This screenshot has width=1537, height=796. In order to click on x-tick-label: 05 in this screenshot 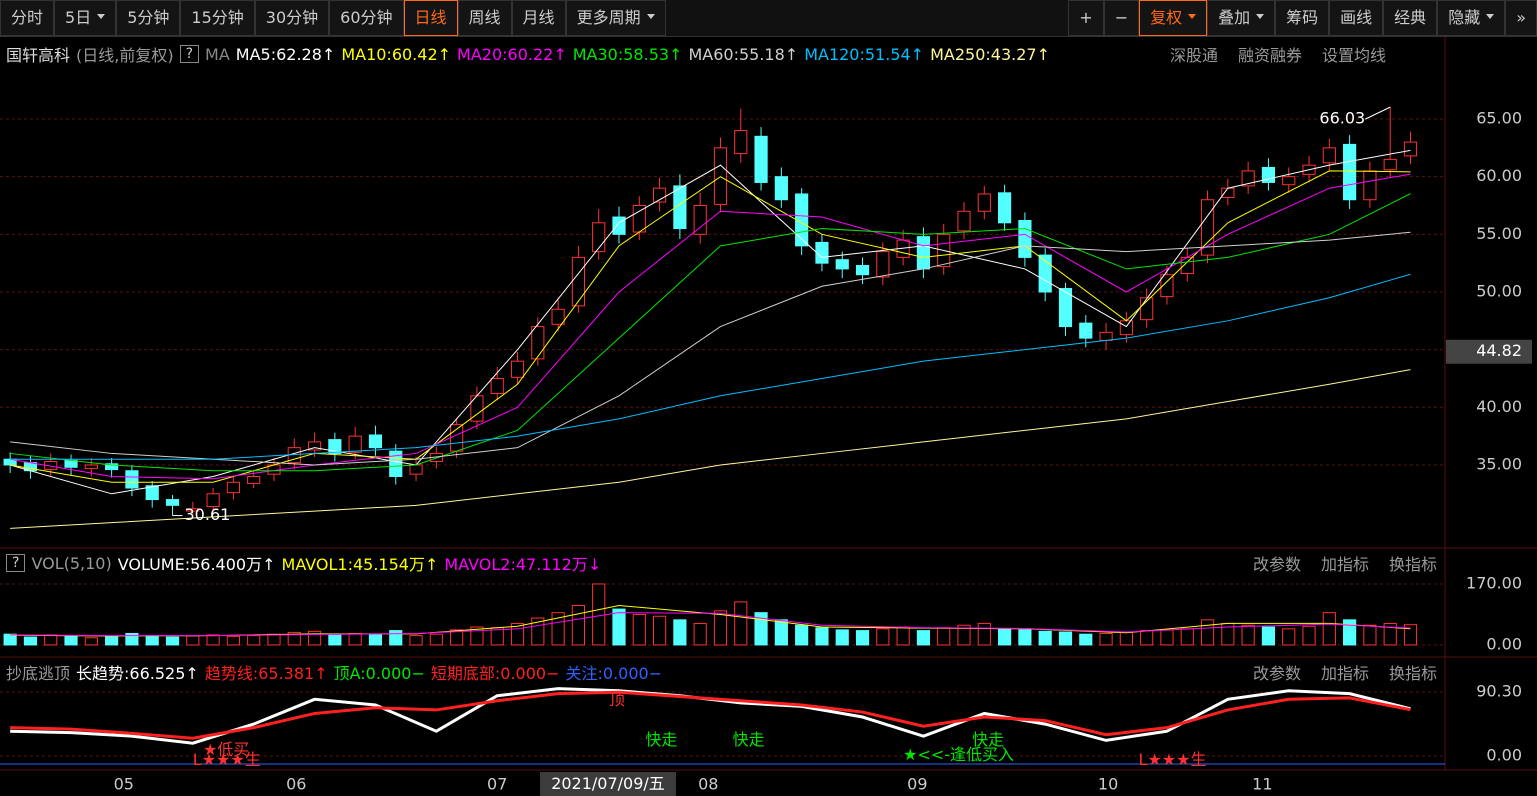, I will do `click(124, 784)`.